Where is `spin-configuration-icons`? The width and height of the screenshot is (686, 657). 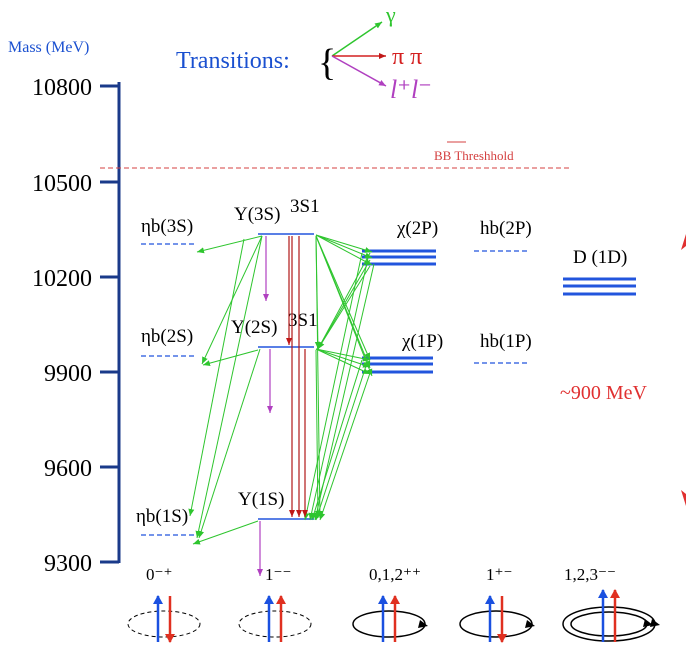
spin-configuration-icons is located at coordinates (393, 616).